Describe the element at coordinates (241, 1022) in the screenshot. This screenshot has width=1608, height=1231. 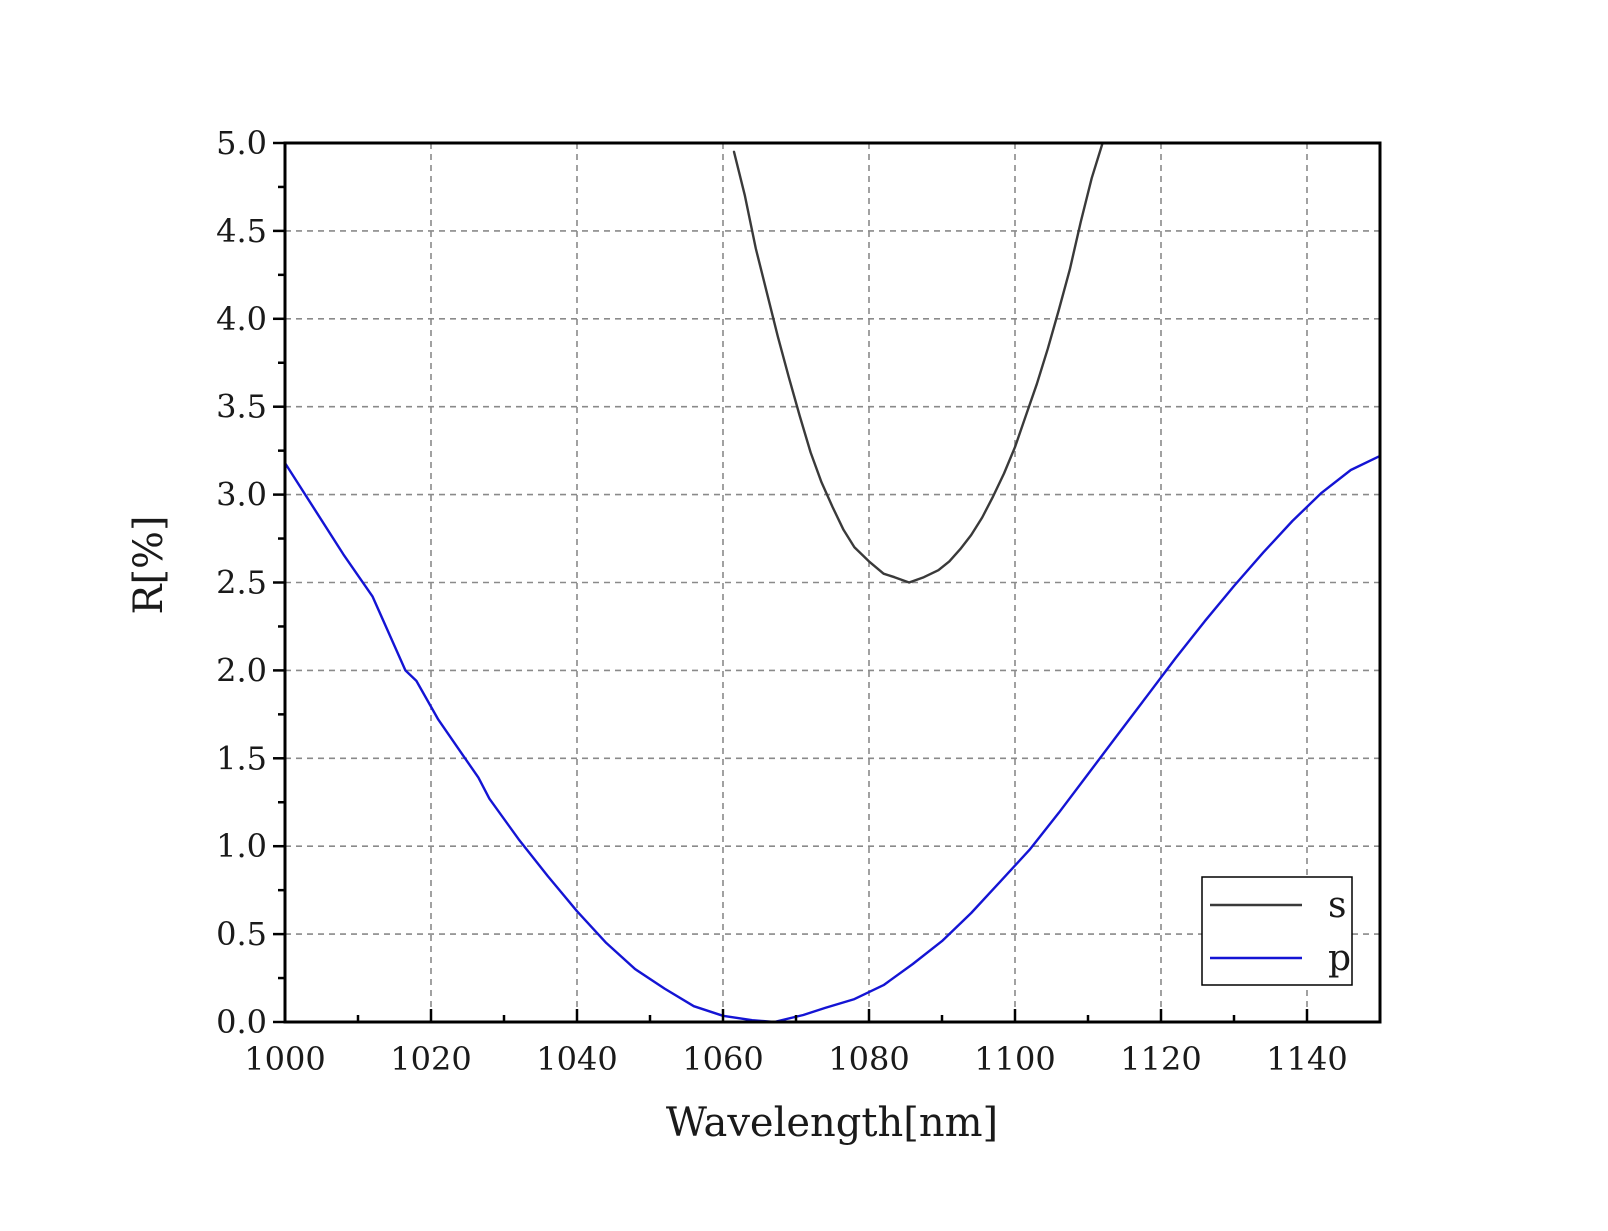
I see `y-tick-label: 0.0` at that location.